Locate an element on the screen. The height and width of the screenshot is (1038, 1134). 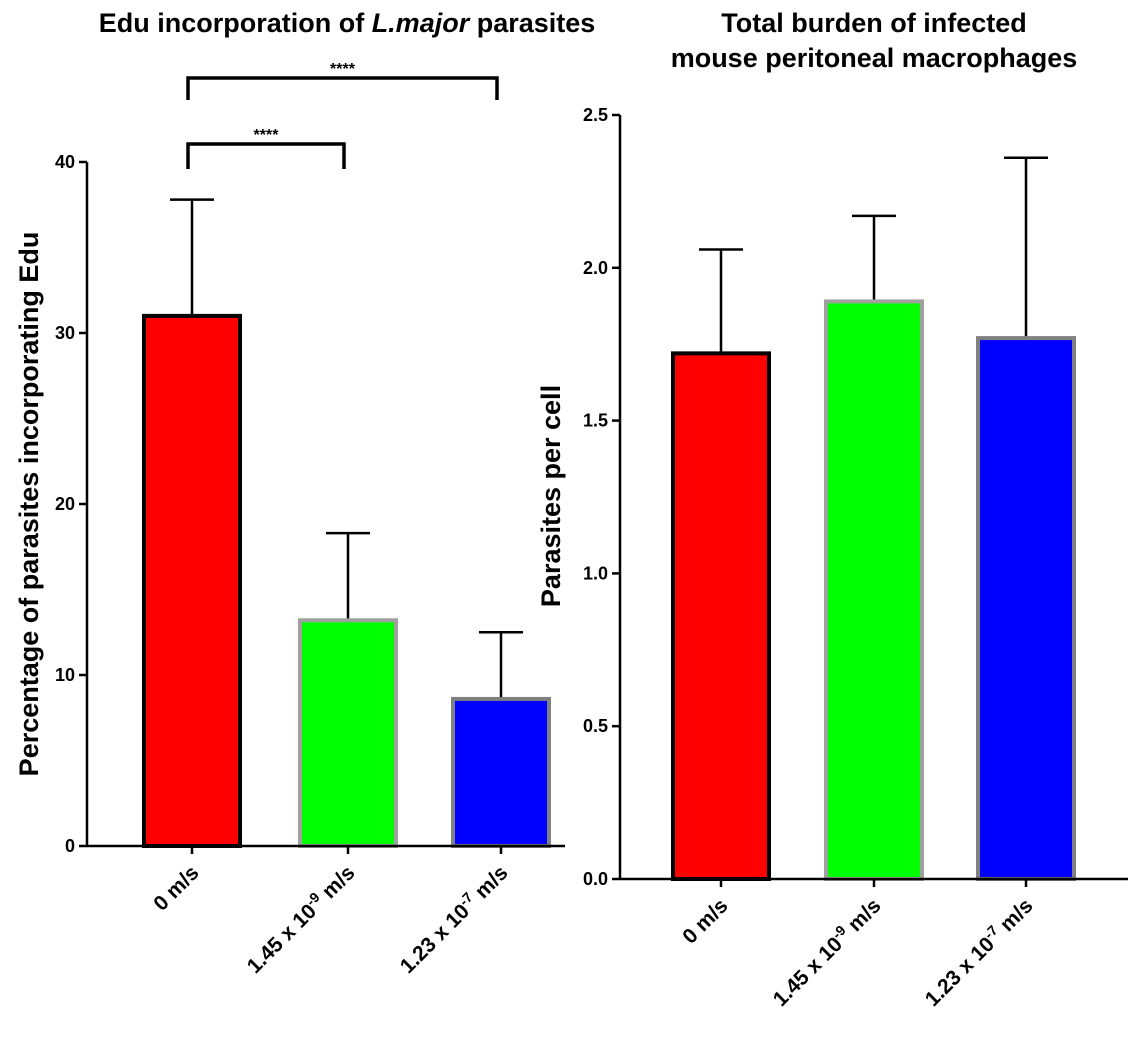
burden-y-tick-label-3: 1.5 is located at coordinates (595, 421).